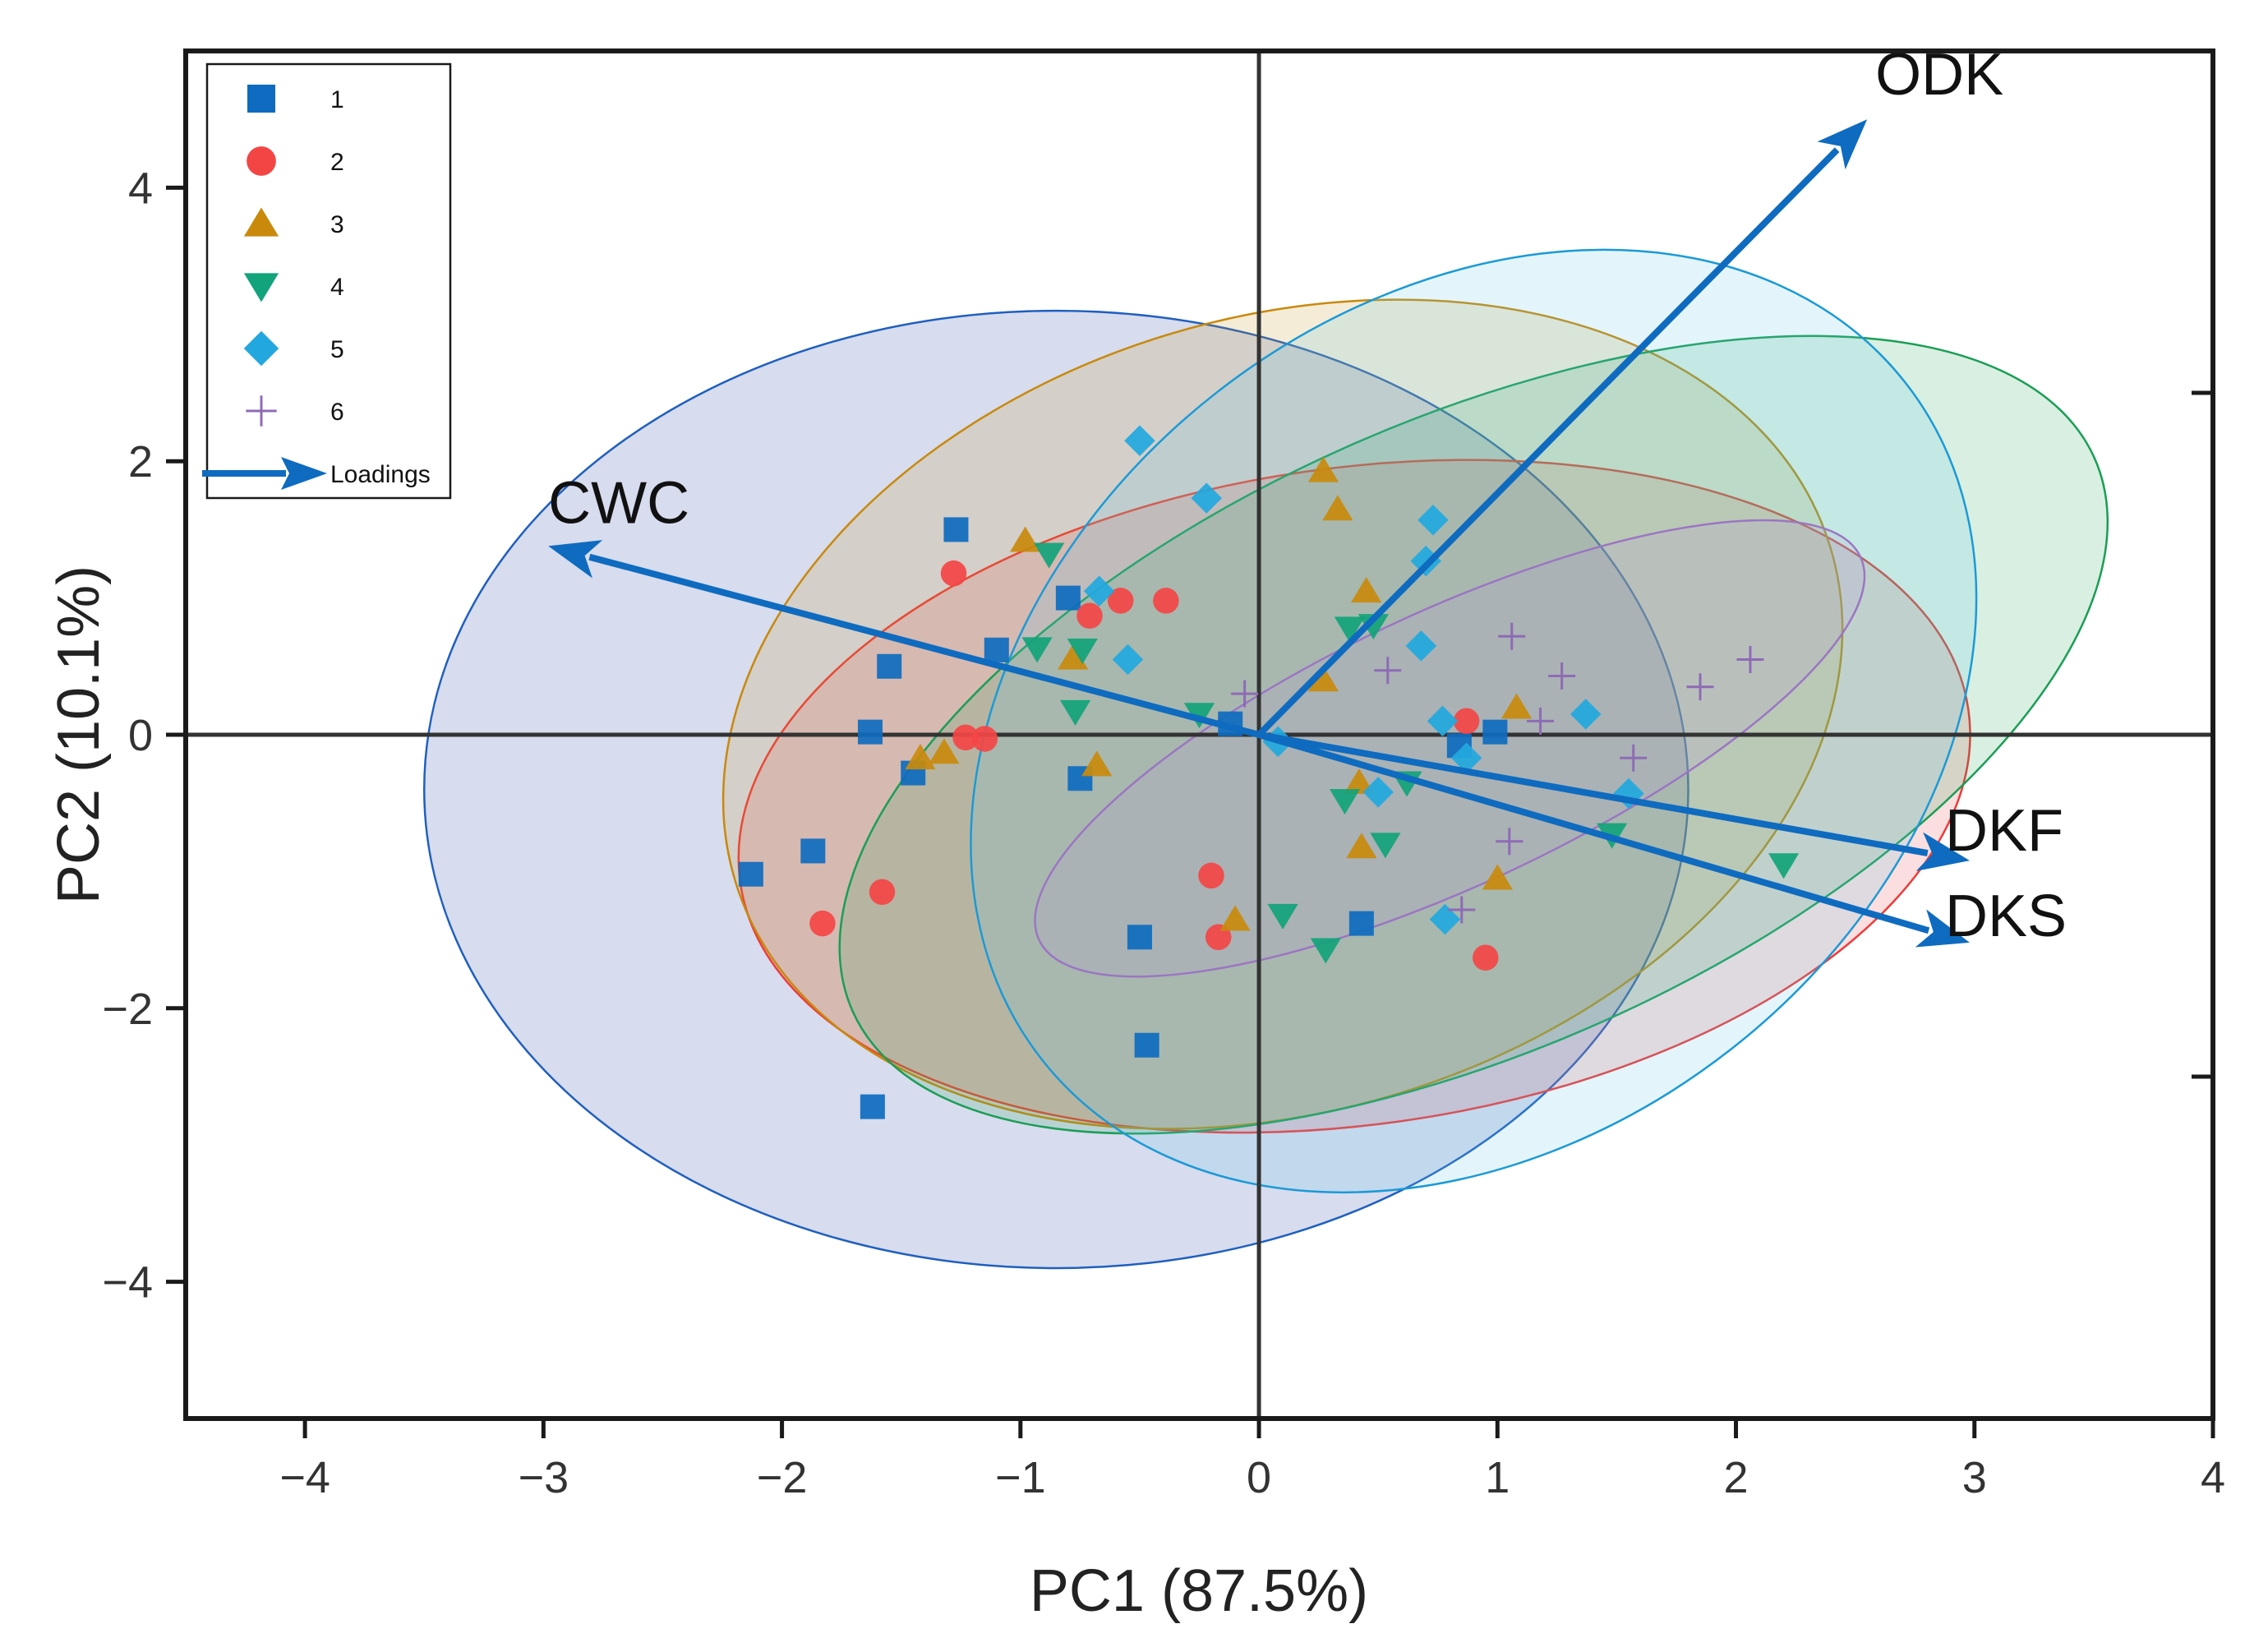 This screenshot has width=2268, height=1647. Describe the element at coordinates (1594, 793) in the screenshot. I see `loading-shaft-dkf` at that location.